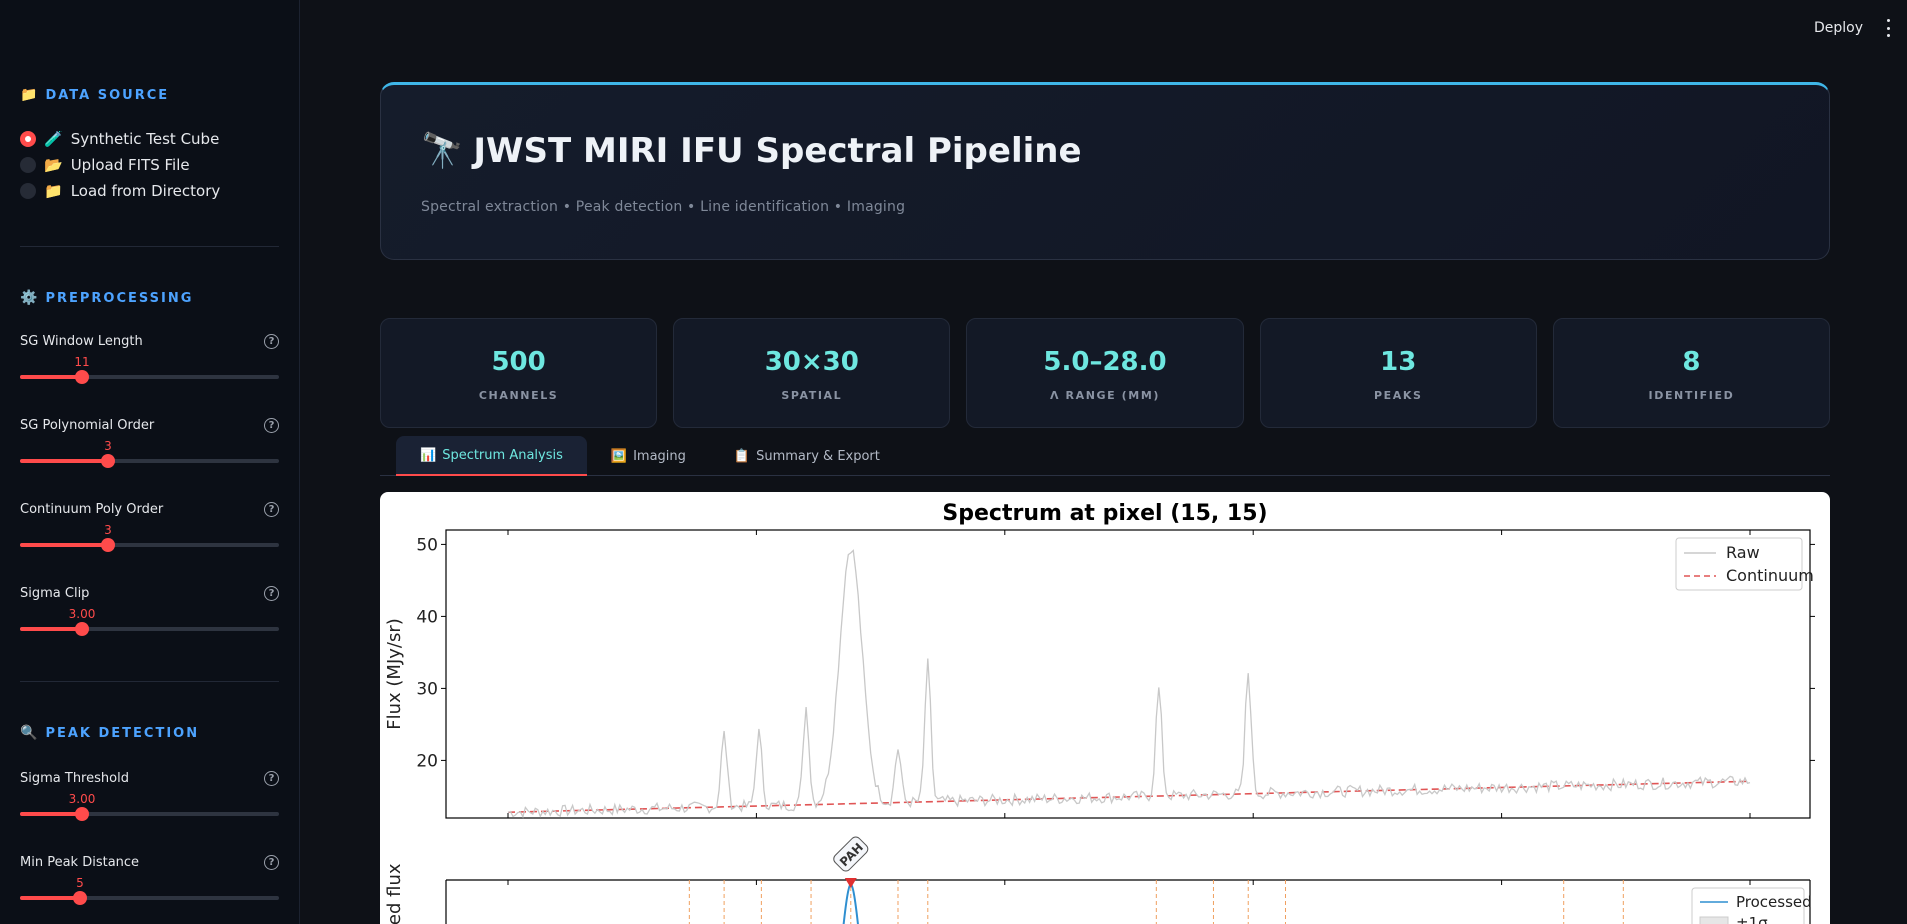 This screenshot has width=1907, height=924. I want to click on tab-summary-export: 📋 Summary & Export, so click(807, 456).